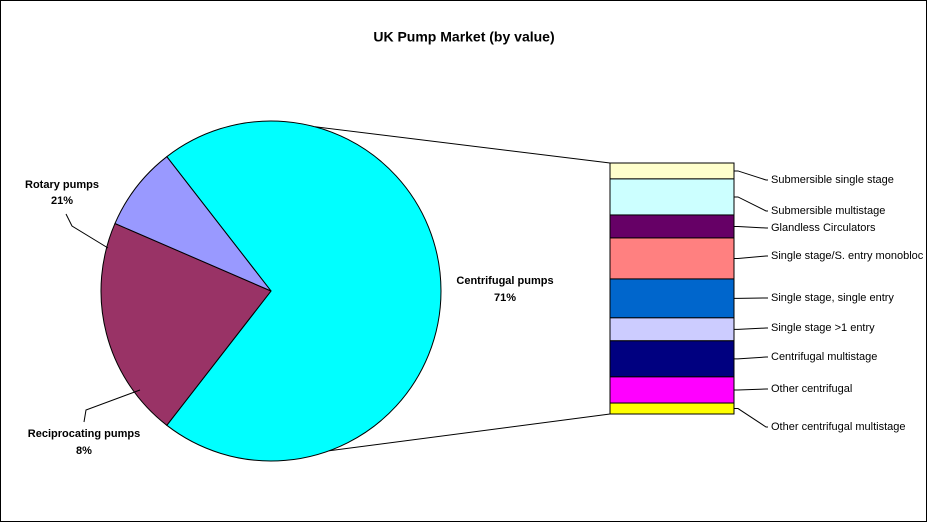 The height and width of the screenshot is (522, 928). What do you see at coordinates (504, 281) in the screenshot?
I see `slice-label: Centrifugal pumps` at bounding box center [504, 281].